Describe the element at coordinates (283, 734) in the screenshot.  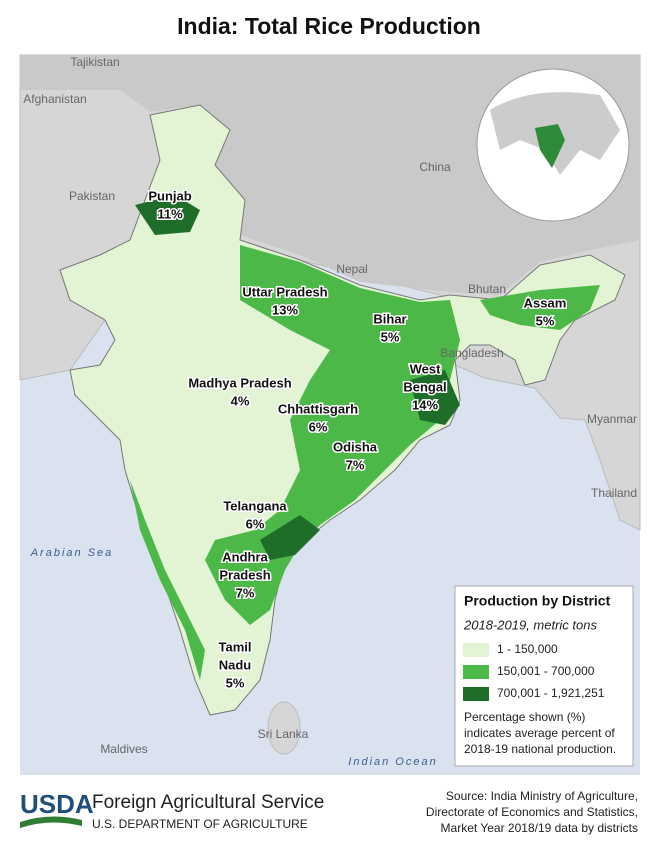
I see `country-label: Sri Lanka` at that location.